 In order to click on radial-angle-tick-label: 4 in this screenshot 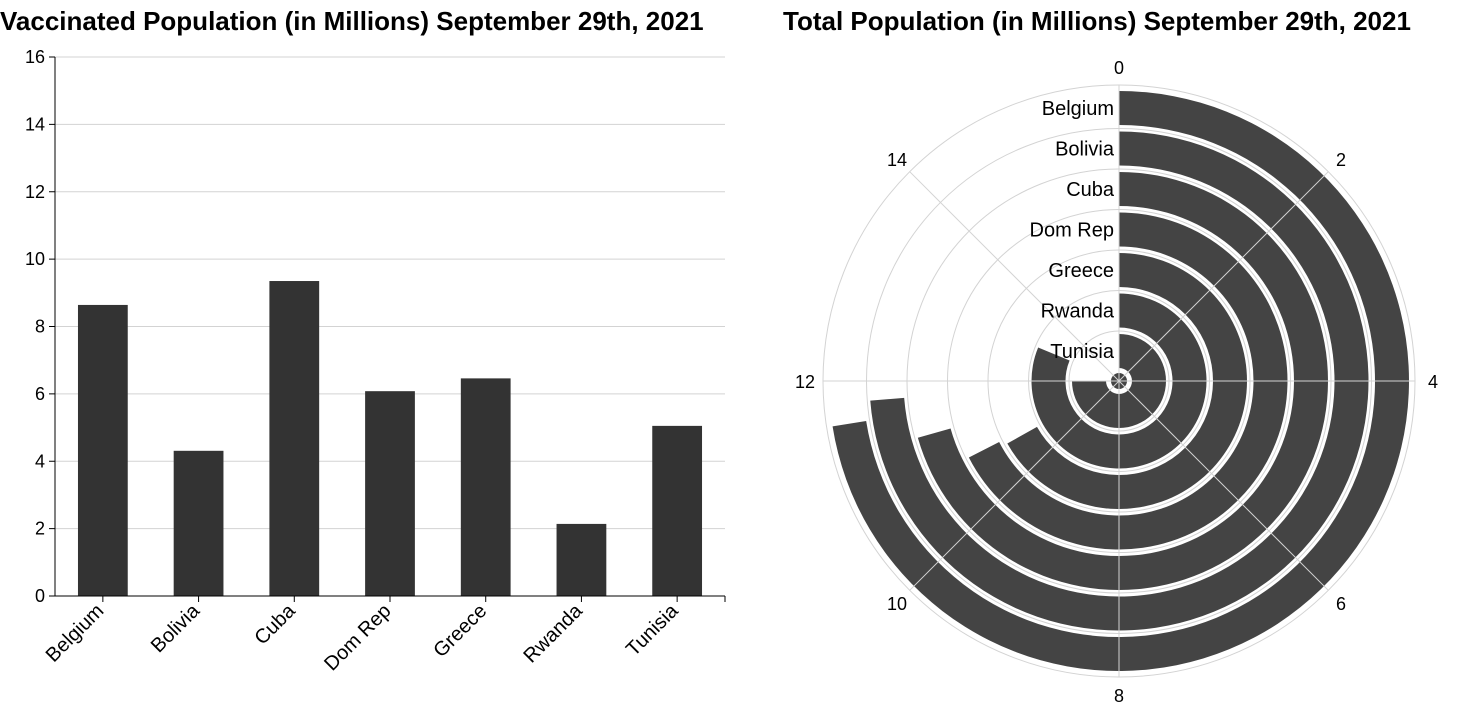, I will do `click(1433, 382)`.